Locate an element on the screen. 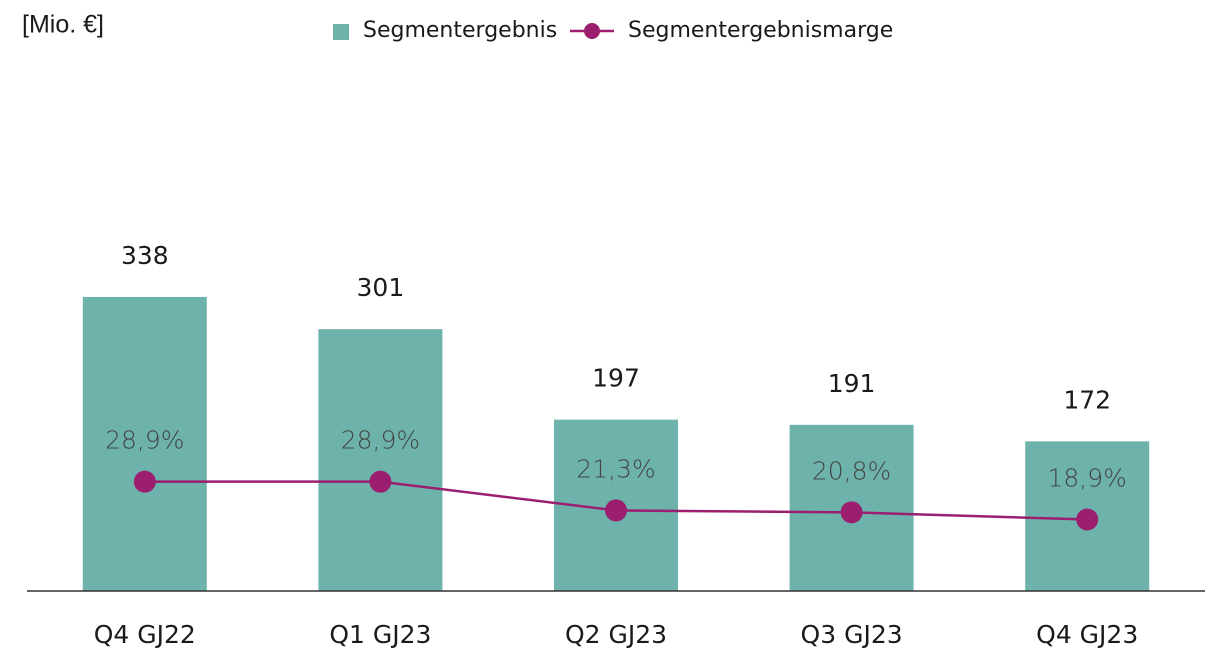  bar-value-label: 338 is located at coordinates (145, 255).